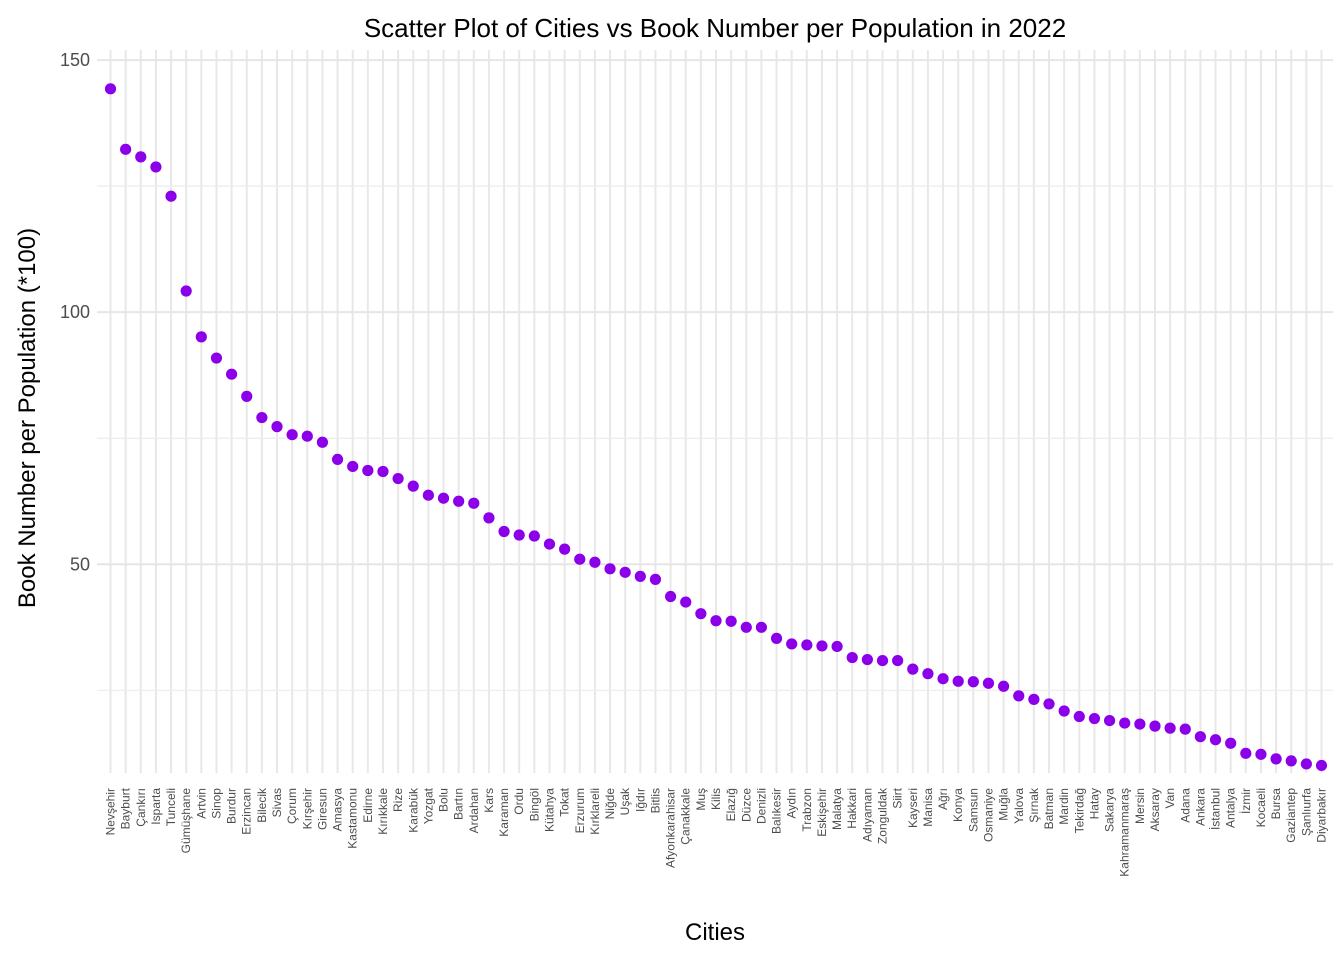 This screenshot has width=1344, height=960. I want to click on x-tick-label: Elazığ, so click(731, 804).